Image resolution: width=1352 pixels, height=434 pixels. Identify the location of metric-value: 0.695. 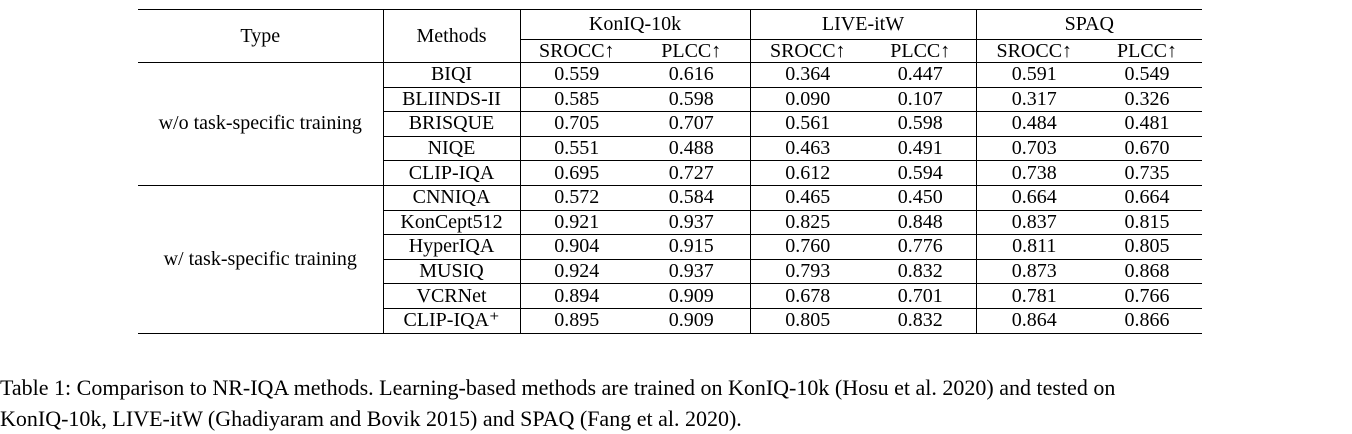
(576, 173).